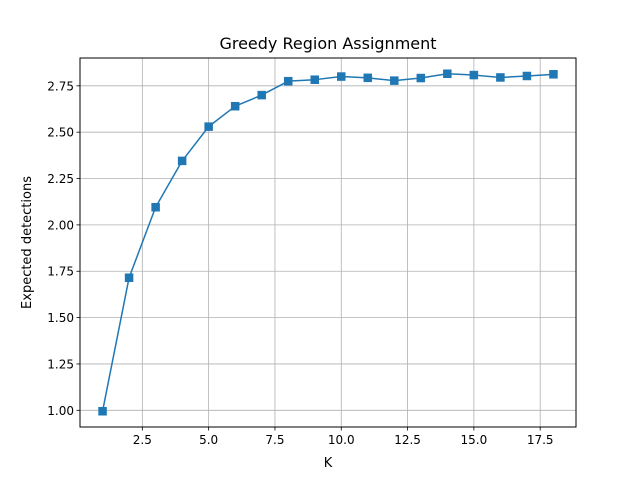  I want to click on x-tick-label: 7.5, so click(274, 440).